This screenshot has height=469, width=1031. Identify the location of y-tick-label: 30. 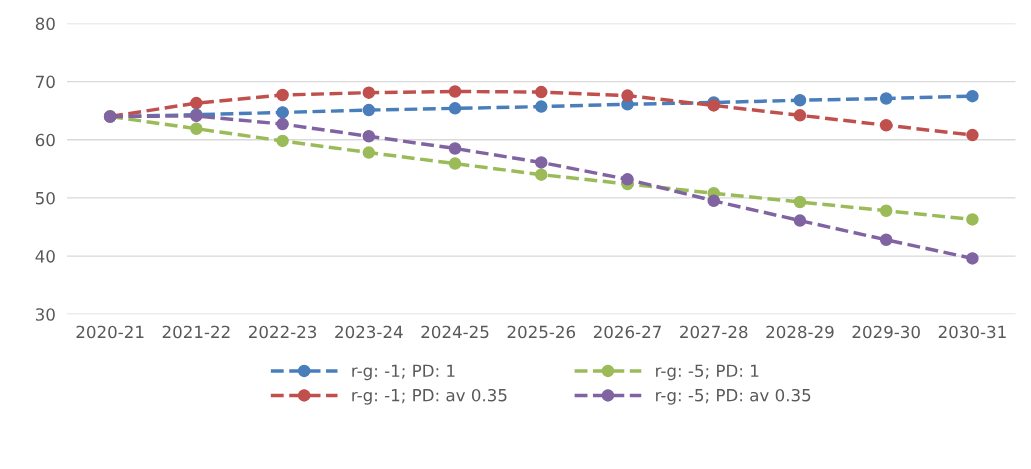
(45, 314).